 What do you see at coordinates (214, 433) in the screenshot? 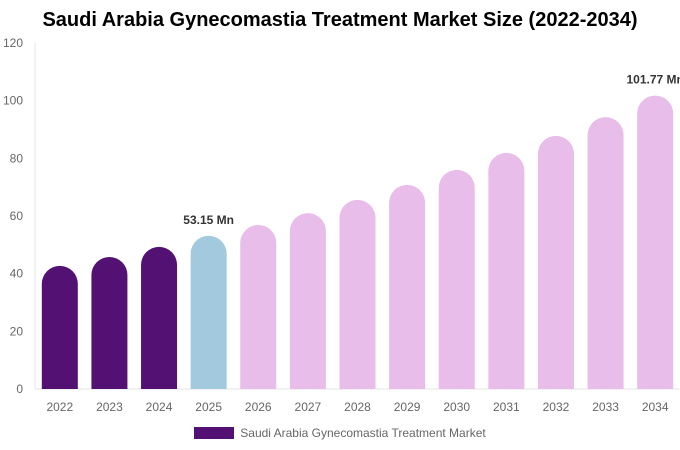
I see `legend-swatch` at bounding box center [214, 433].